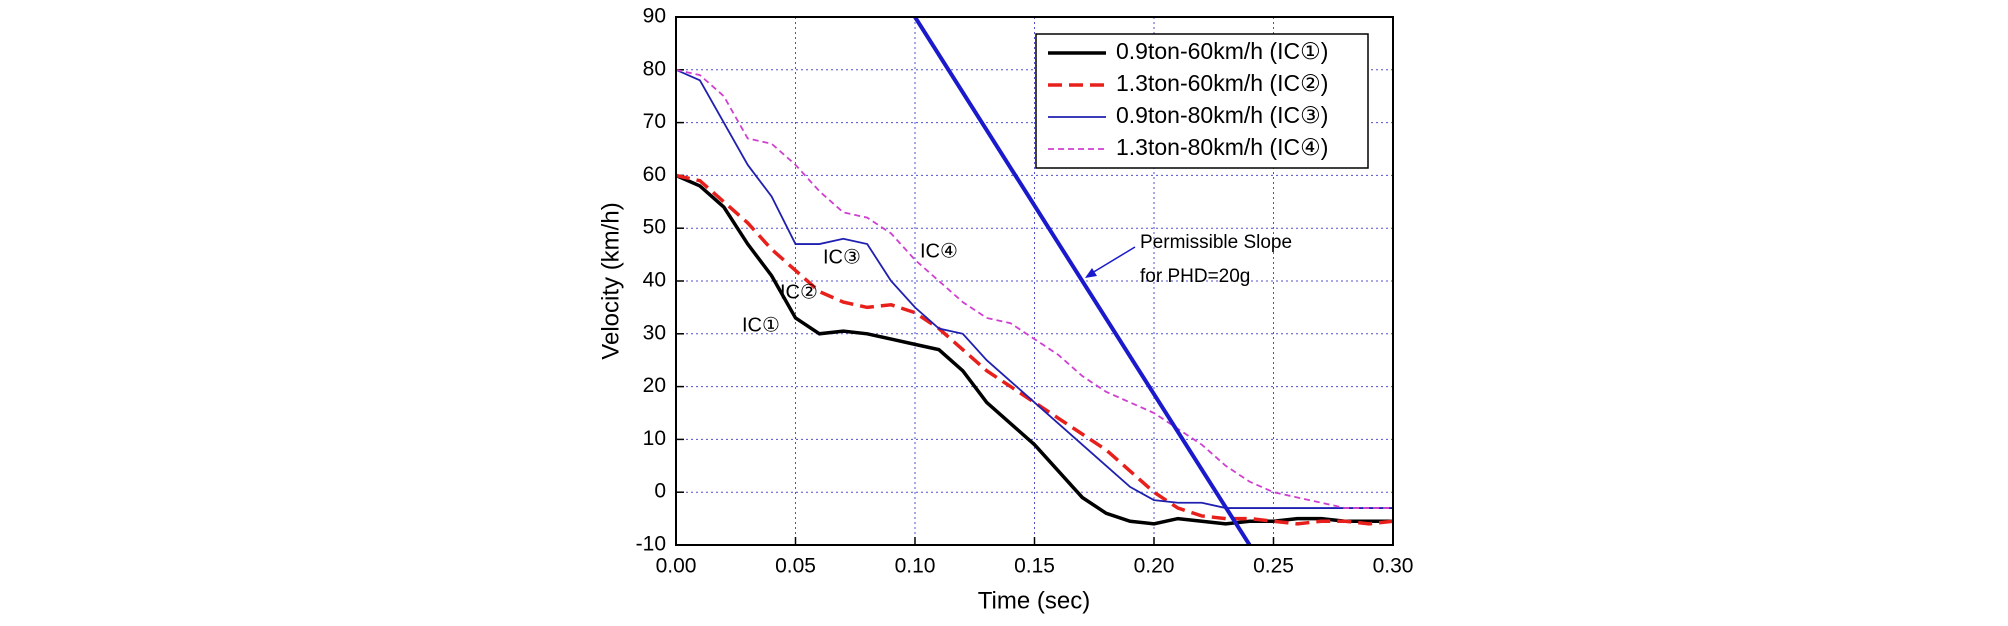 The height and width of the screenshot is (626, 2008). Describe the element at coordinates (939, 251) in the screenshot. I see `annotation: IC④` at that location.